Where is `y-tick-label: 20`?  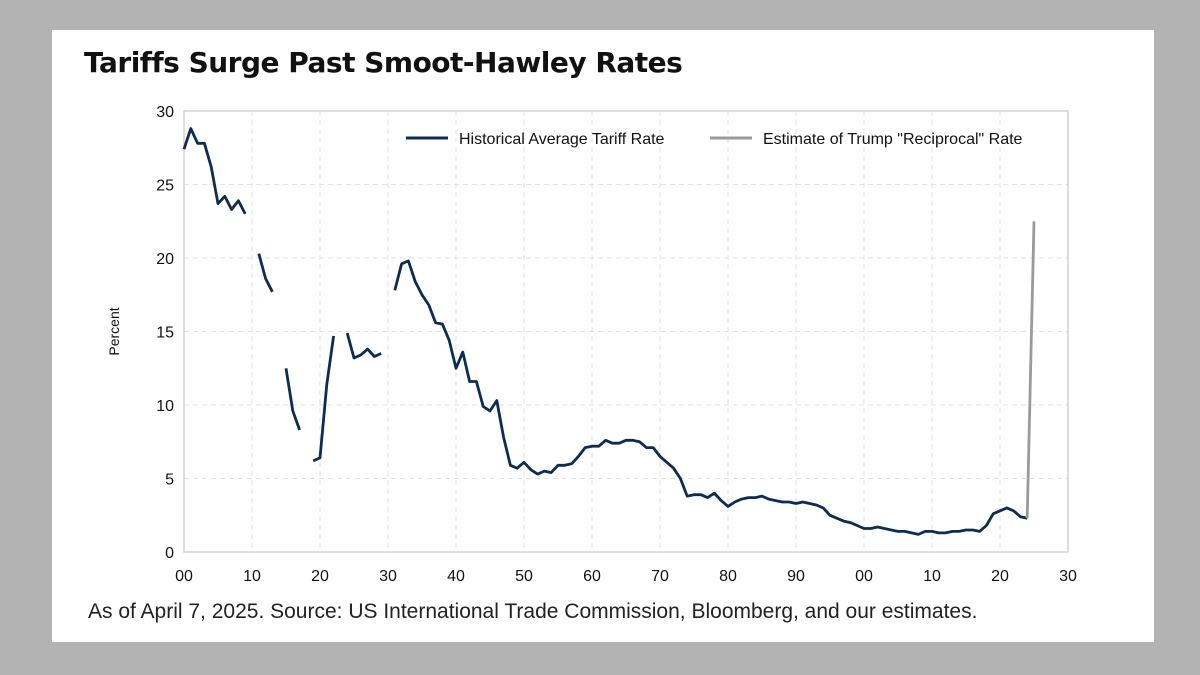
y-tick-label: 20 is located at coordinates (165, 259).